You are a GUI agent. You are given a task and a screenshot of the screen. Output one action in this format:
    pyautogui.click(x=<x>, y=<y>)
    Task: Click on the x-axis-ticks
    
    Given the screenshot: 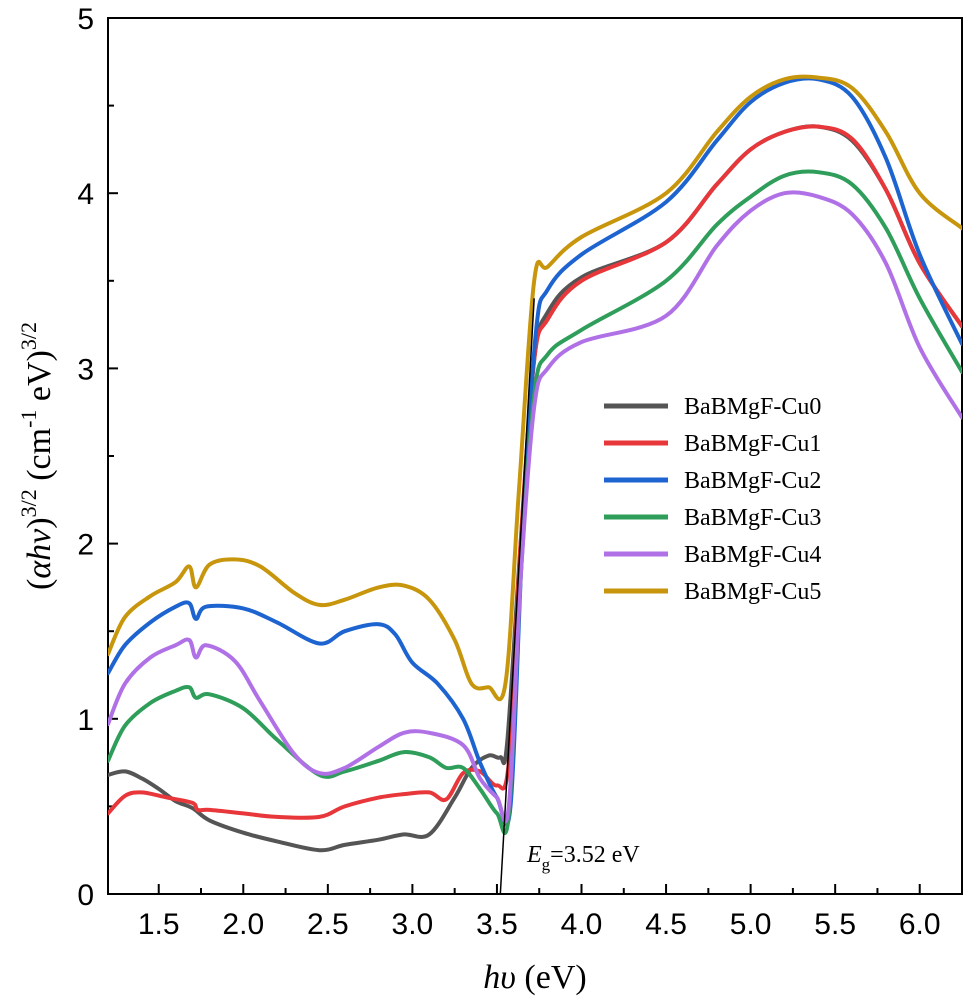 What is the action you would take?
    pyautogui.click(x=539, y=889)
    